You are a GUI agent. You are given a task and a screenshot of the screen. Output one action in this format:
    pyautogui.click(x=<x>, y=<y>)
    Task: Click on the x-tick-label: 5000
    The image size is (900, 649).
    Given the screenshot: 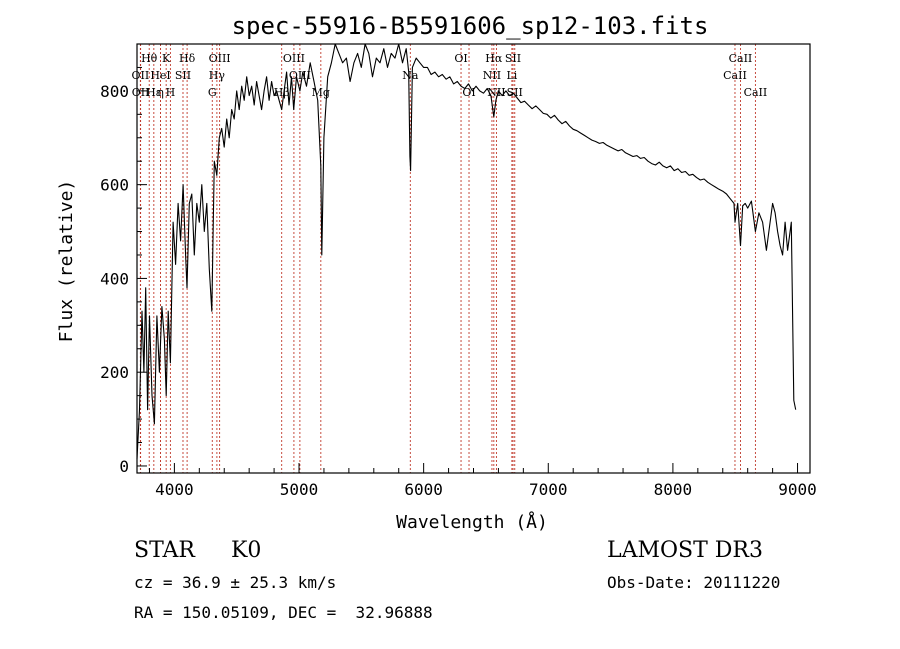 What is the action you would take?
    pyautogui.click(x=299, y=489)
    